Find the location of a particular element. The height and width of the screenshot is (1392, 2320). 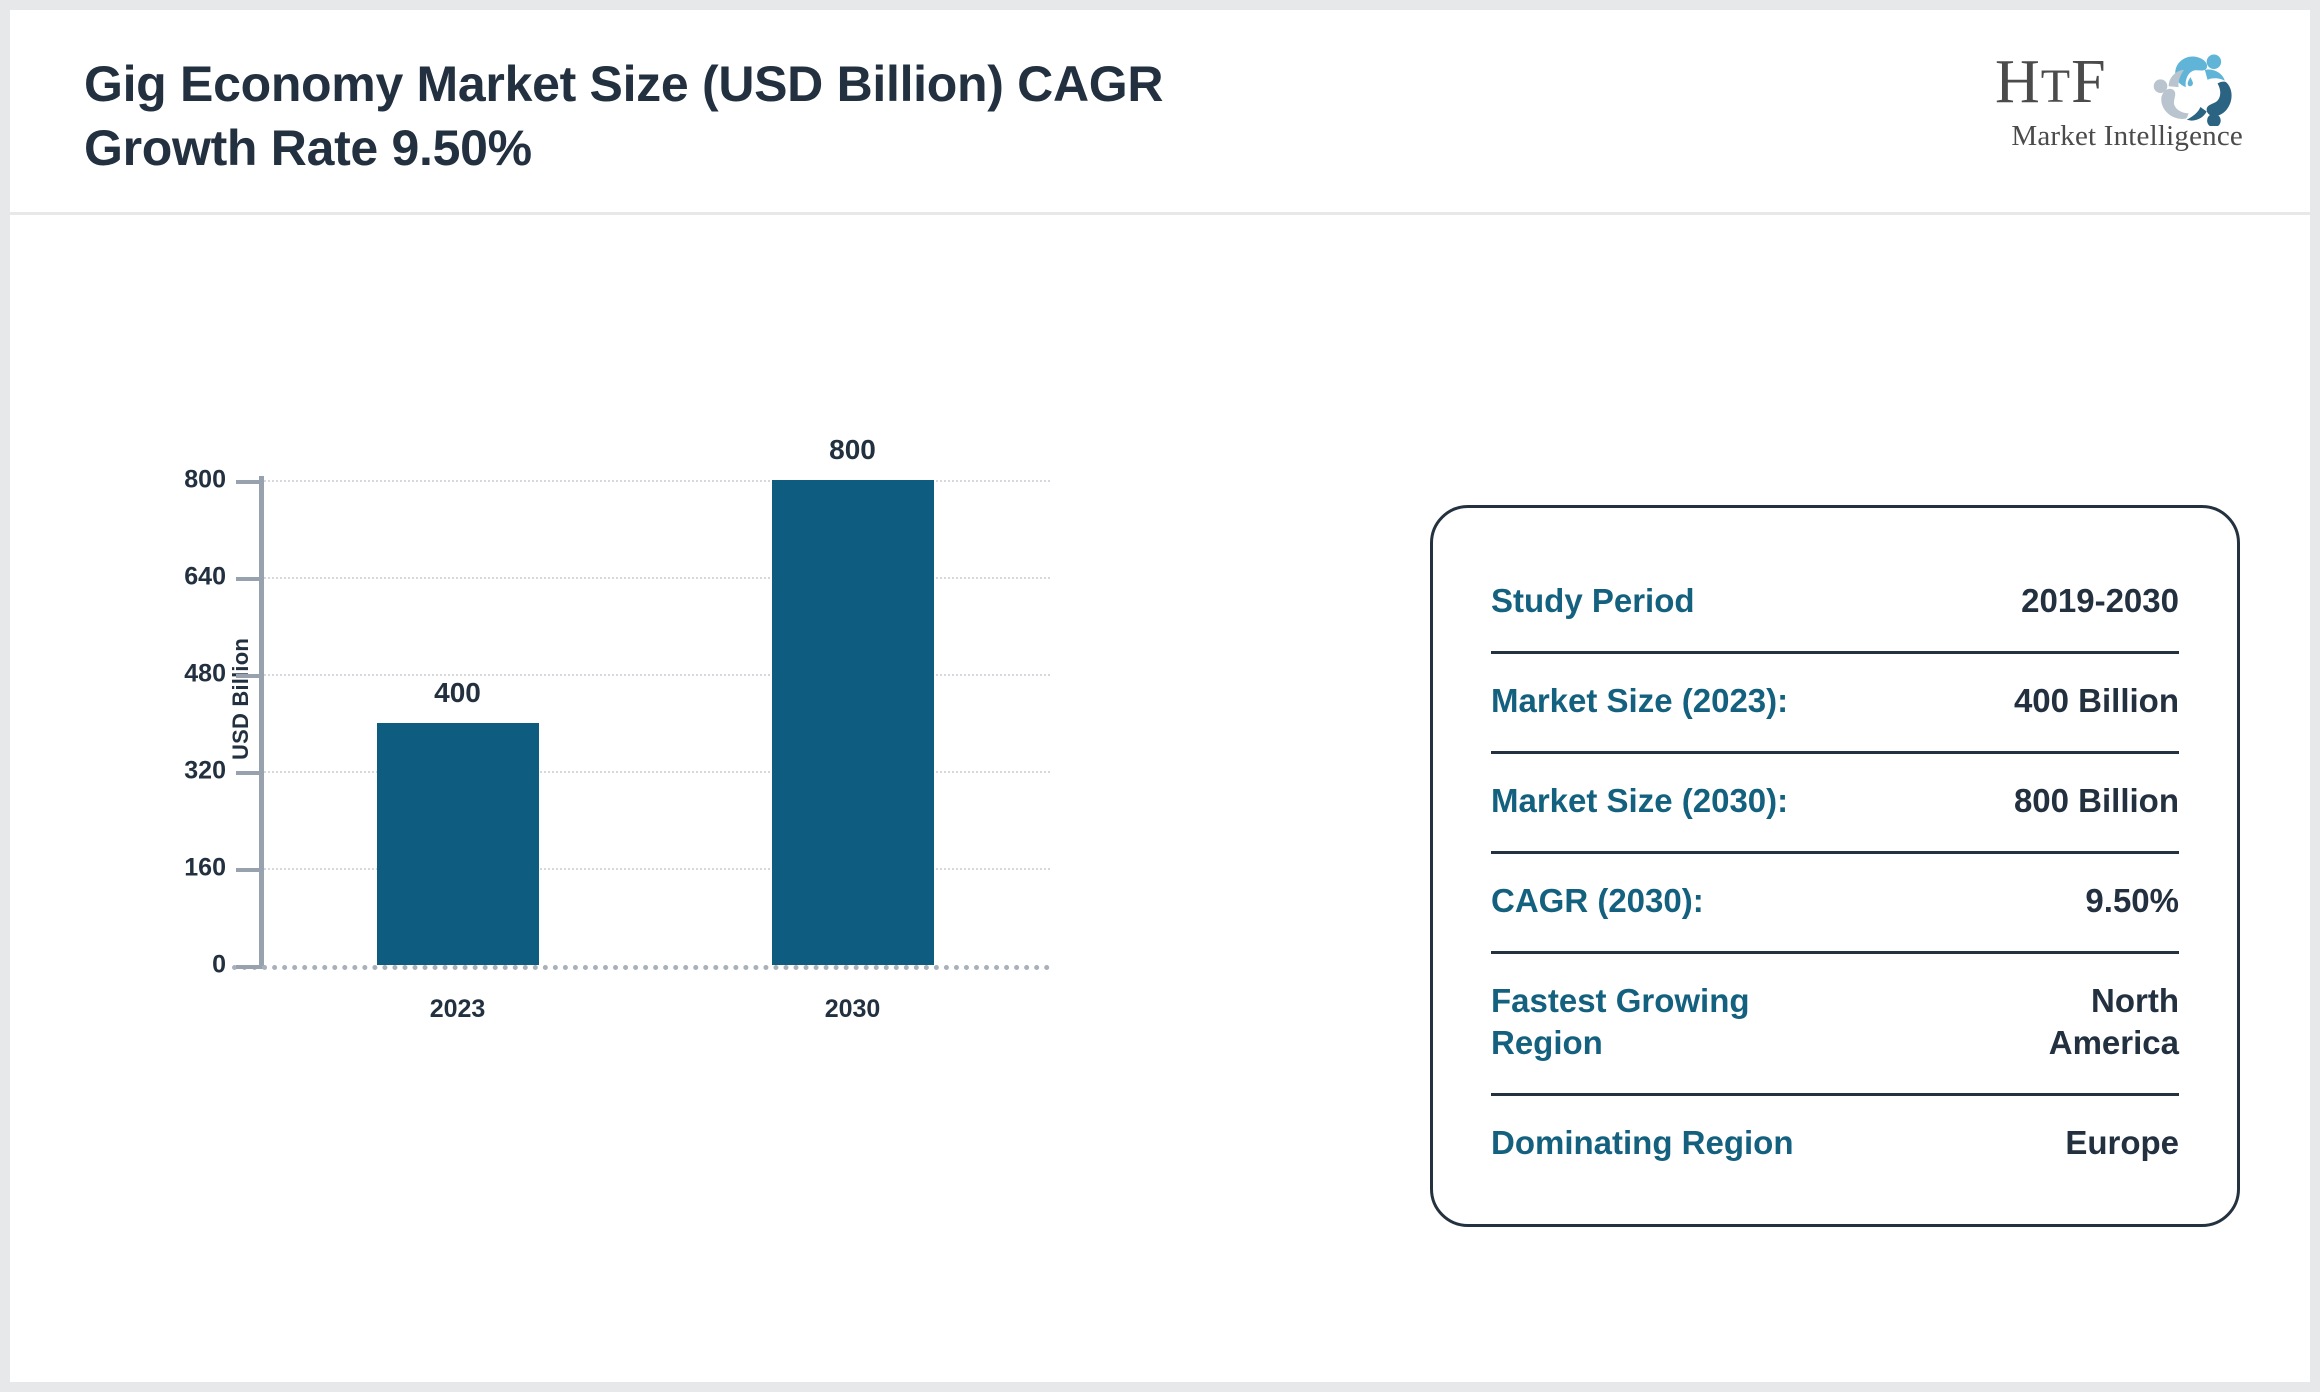

y-tick-label: 0 is located at coordinates (219, 964).